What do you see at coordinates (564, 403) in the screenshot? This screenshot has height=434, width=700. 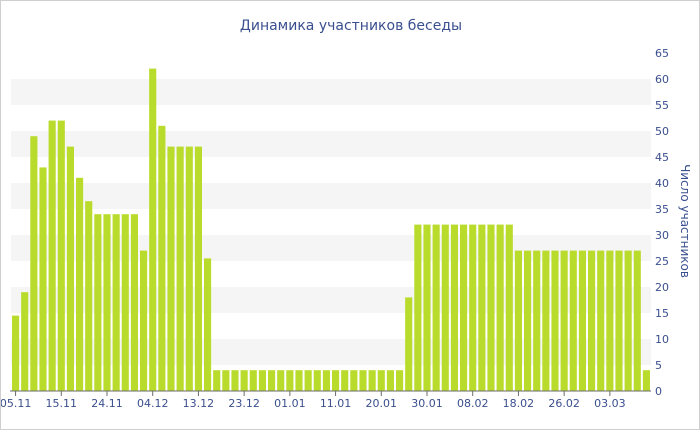 I see `x-tick-label: 26.02` at bounding box center [564, 403].